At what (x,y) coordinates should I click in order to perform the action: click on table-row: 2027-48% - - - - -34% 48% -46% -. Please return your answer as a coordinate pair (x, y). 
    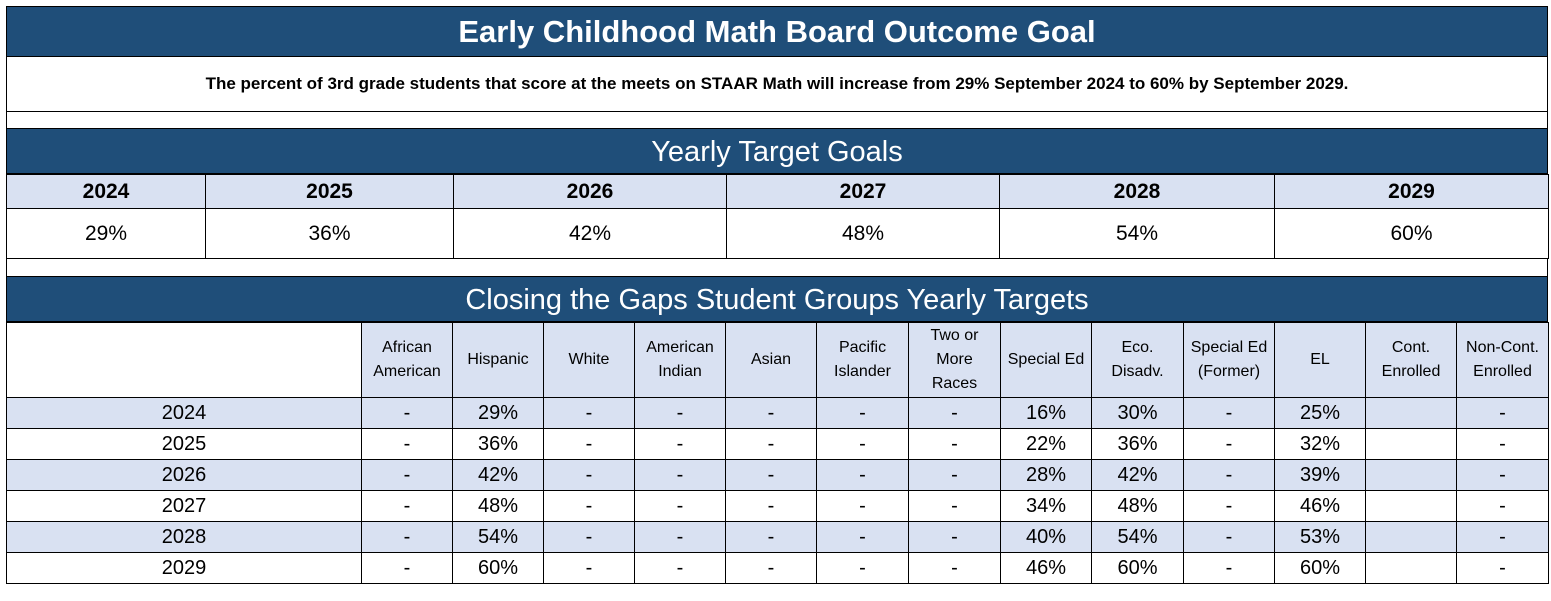
    Looking at the image, I should click on (777, 506).